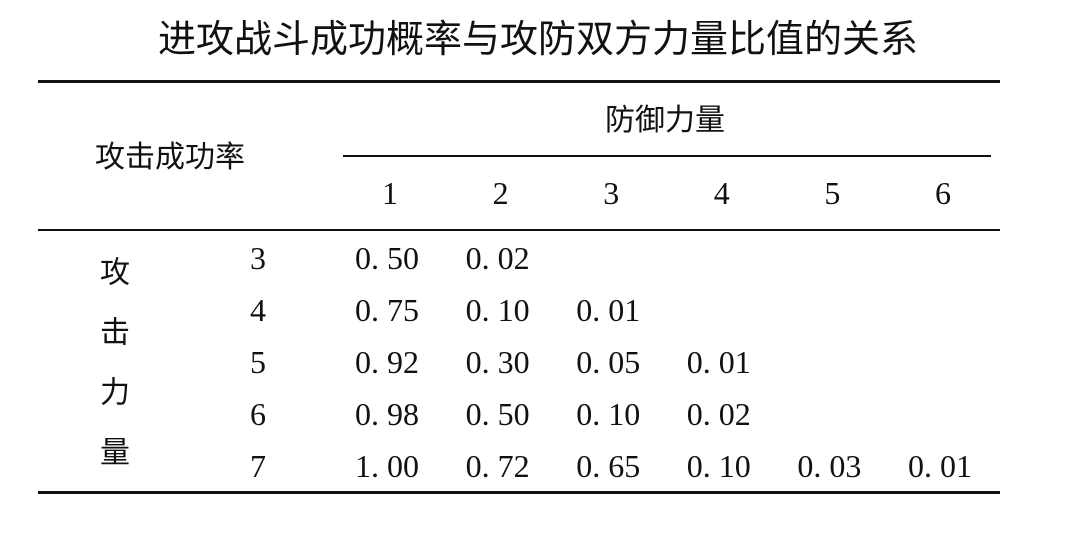  Describe the element at coordinates (608, 466) in the screenshot. I see `cell: 0. 65` at that location.